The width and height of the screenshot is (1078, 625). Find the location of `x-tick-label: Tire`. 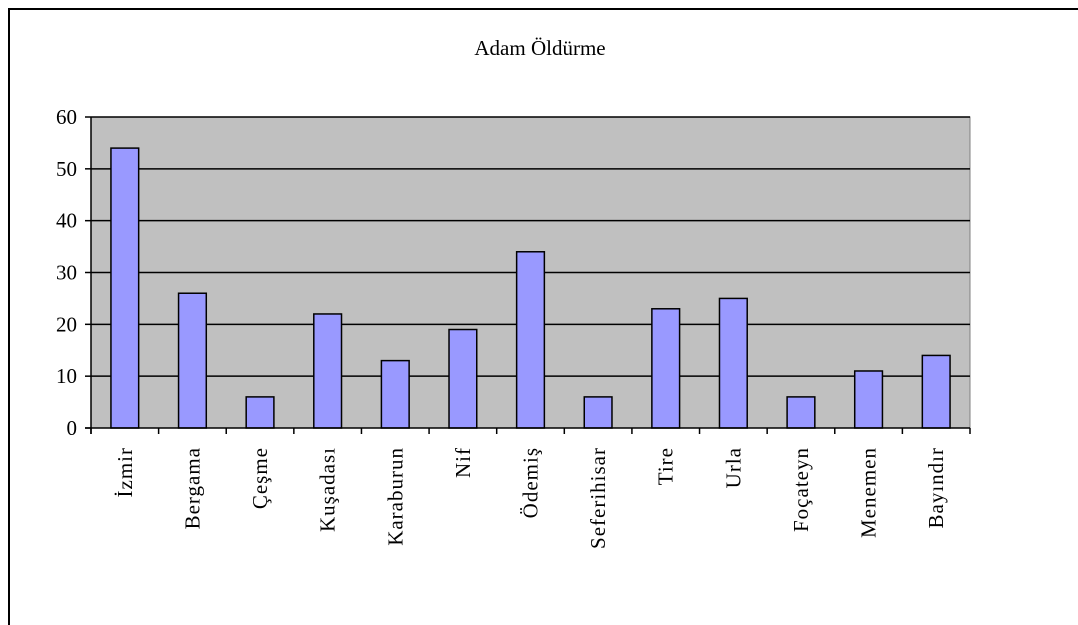

x-tick-label: Tire is located at coordinates (666, 466).